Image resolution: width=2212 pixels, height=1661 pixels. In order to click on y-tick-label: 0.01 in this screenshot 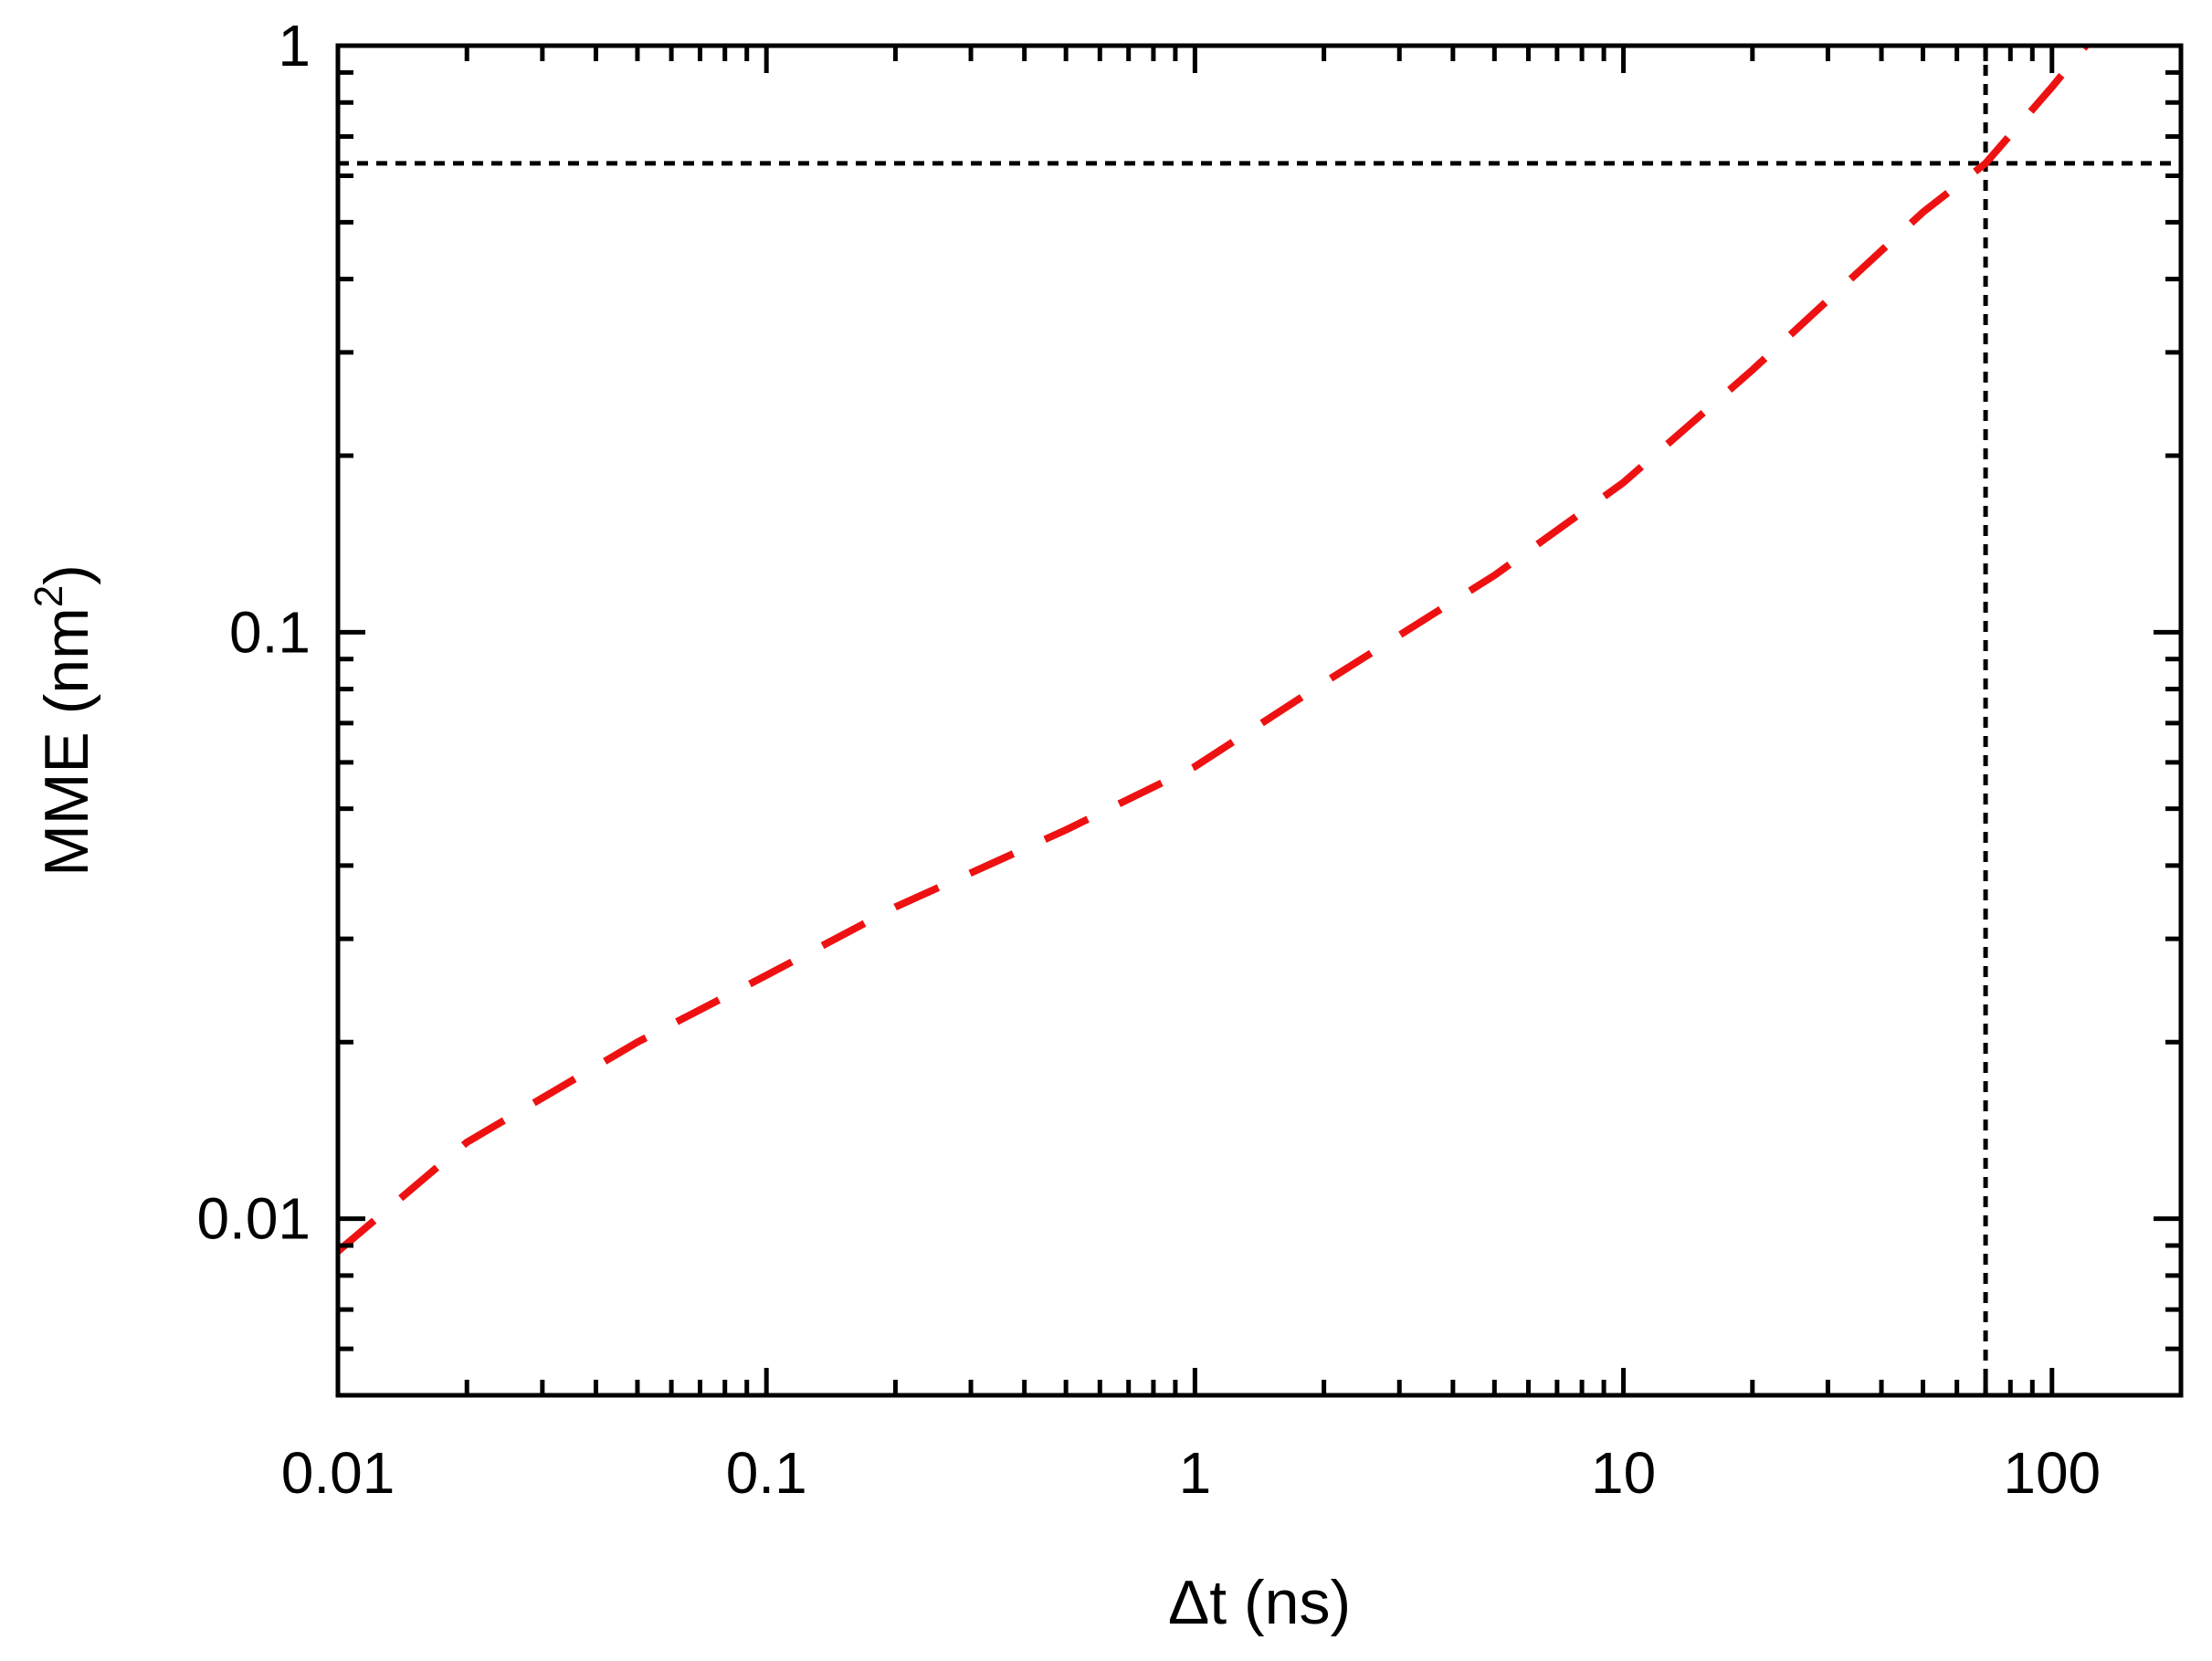, I will do `click(253, 1219)`.